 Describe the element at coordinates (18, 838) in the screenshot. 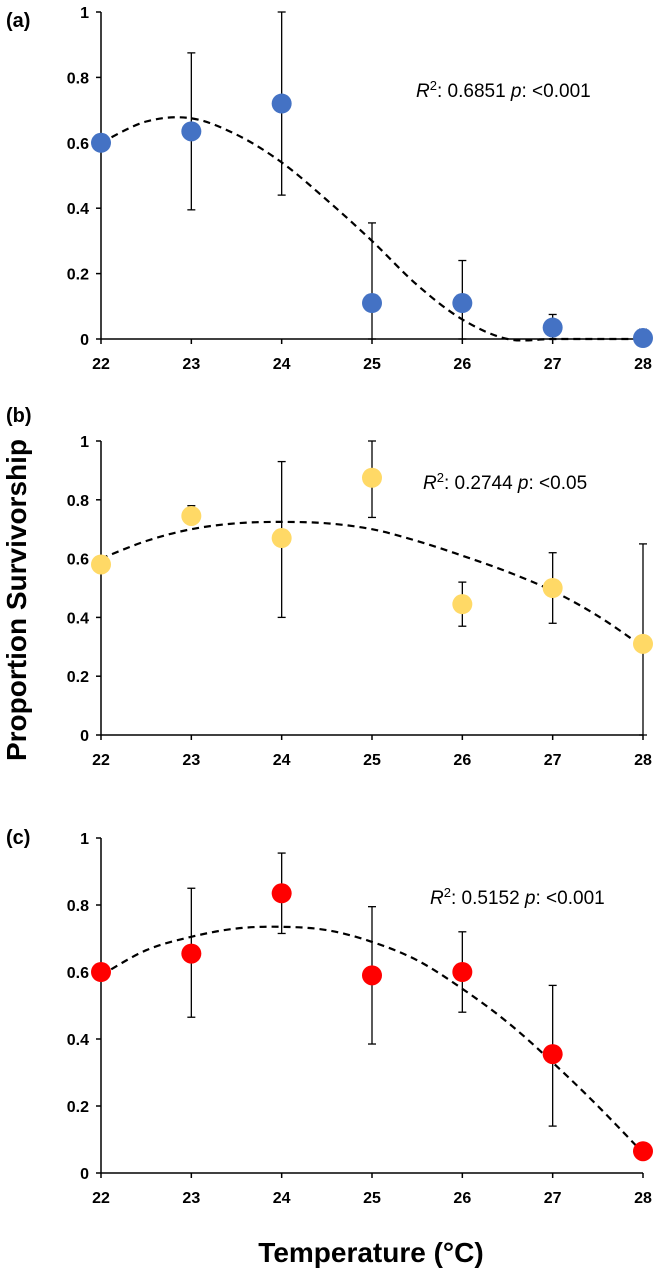

I see `panel-label: (c)` at that location.